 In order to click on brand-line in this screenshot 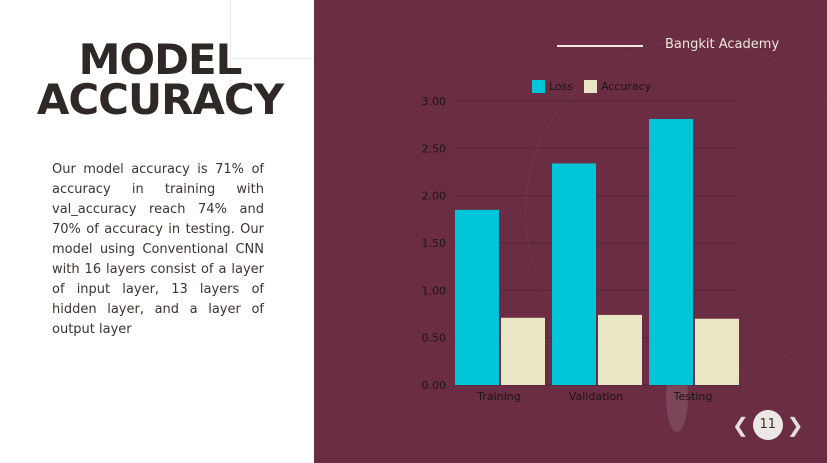, I will do `click(600, 46)`.